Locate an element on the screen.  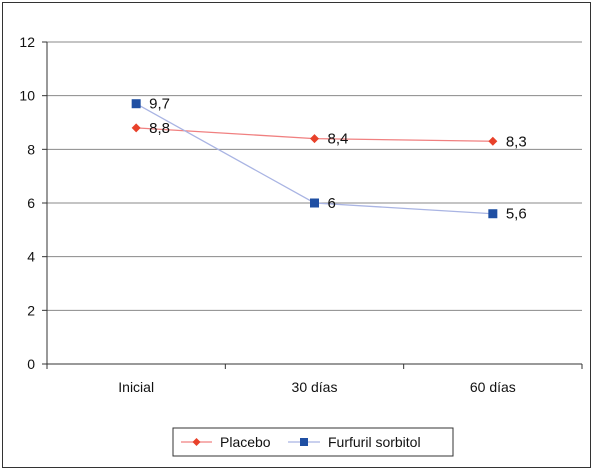
x-tick-label: 30 días is located at coordinates (315, 387).